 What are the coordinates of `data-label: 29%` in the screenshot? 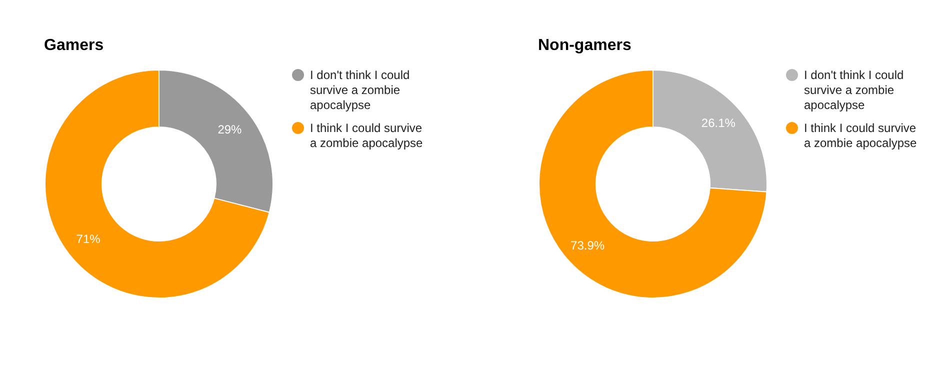 It's located at (230, 129).